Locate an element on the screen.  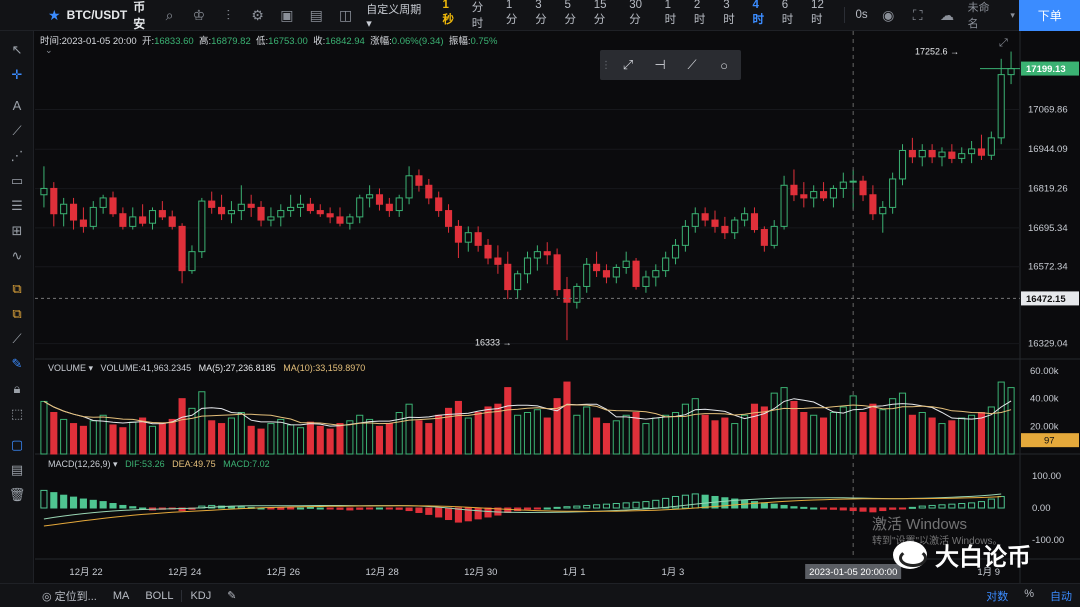
favorite-star-icon: ★ is located at coordinates (54, 14).